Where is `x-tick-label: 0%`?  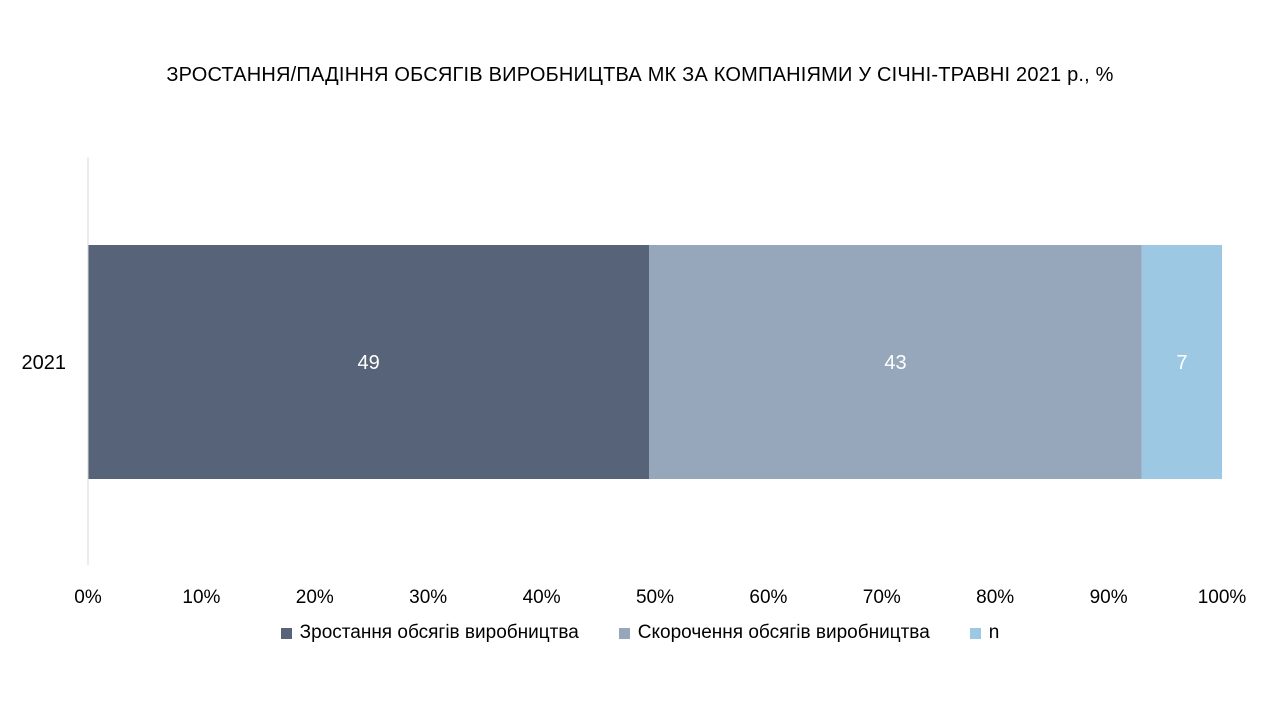 x-tick-label: 0% is located at coordinates (88, 597).